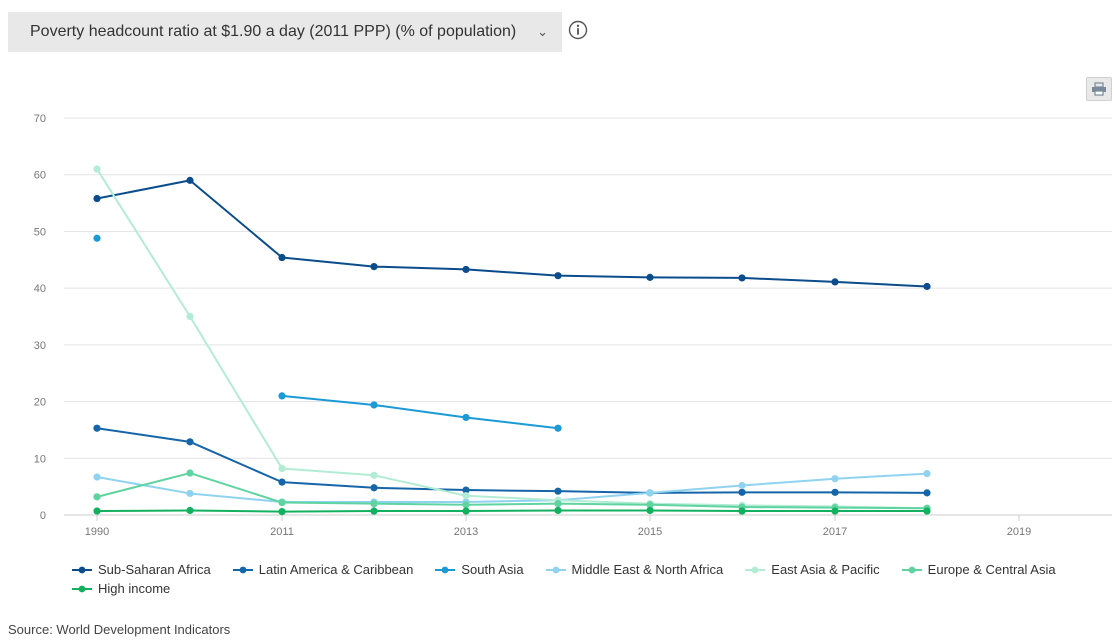 The height and width of the screenshot is (641, 1114). What do you see at coordinates (40, 176) in the screenshot?
I see `y-tick-label: 60` at bounding box center [40, 176].